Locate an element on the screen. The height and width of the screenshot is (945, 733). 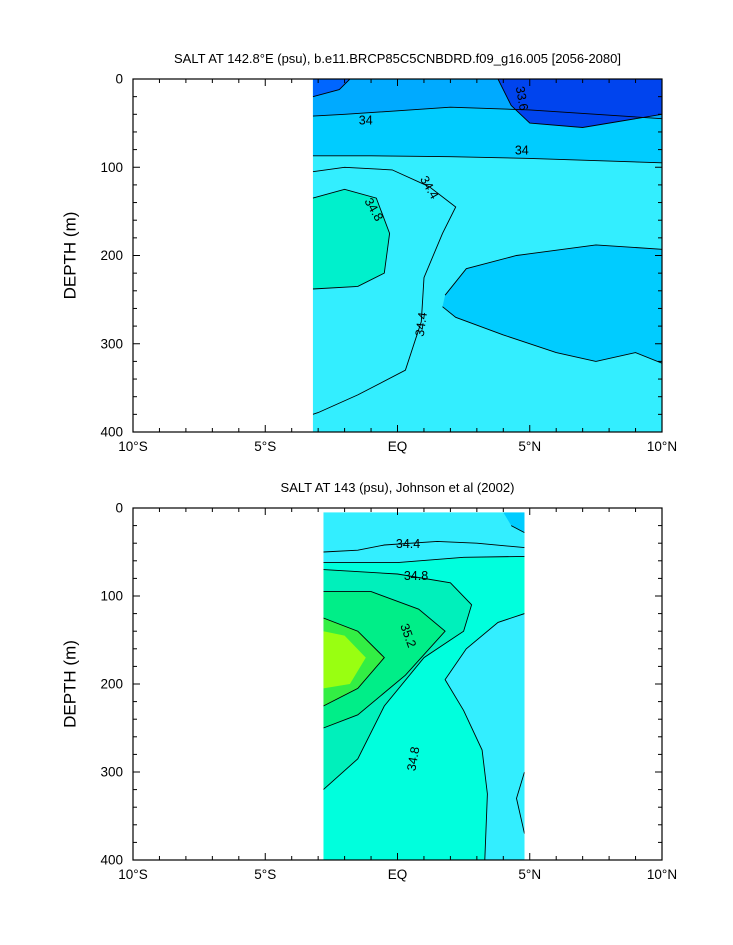
contour-label-1: 34.4 is located at coordinates (408, 544).